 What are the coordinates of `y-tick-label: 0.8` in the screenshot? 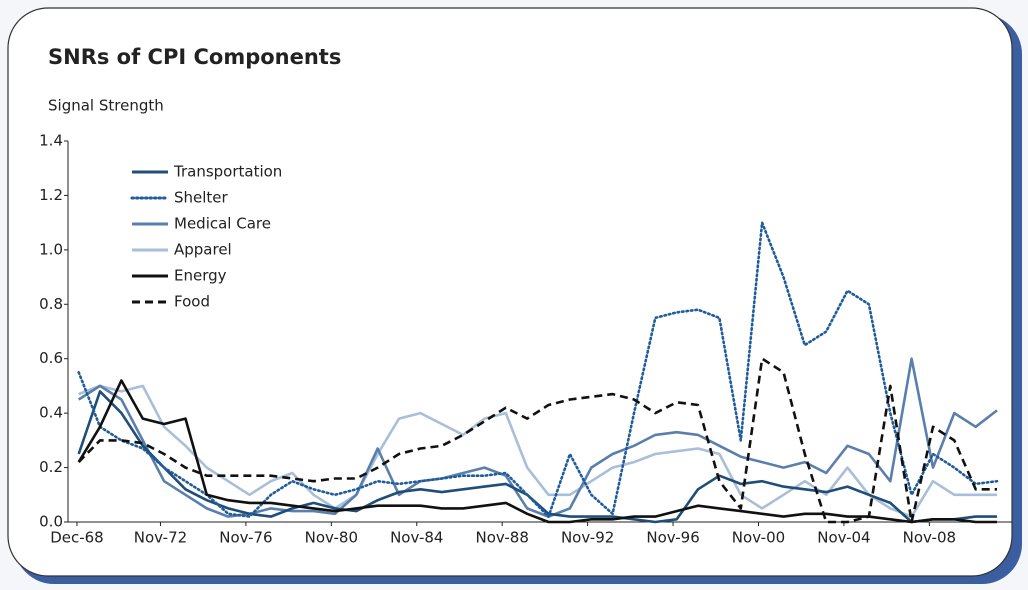 It's located at (51, 304).